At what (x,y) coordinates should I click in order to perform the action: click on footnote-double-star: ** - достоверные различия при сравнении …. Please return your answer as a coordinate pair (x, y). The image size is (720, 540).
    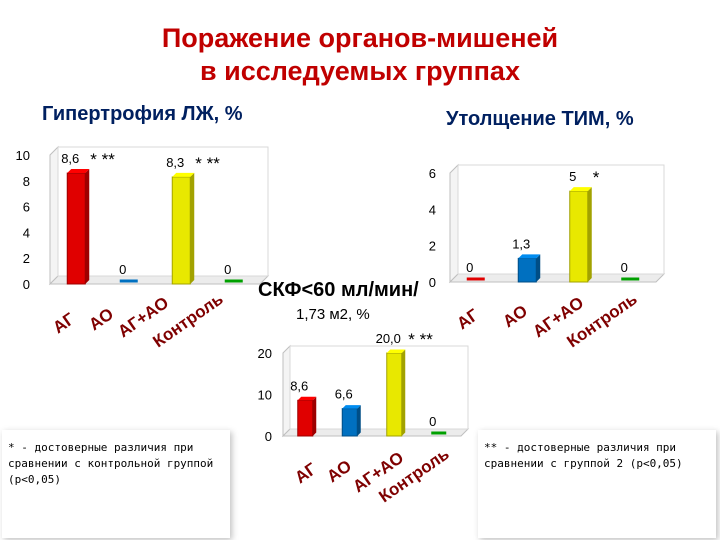
    Looking at the image, I should click on (597, 484).